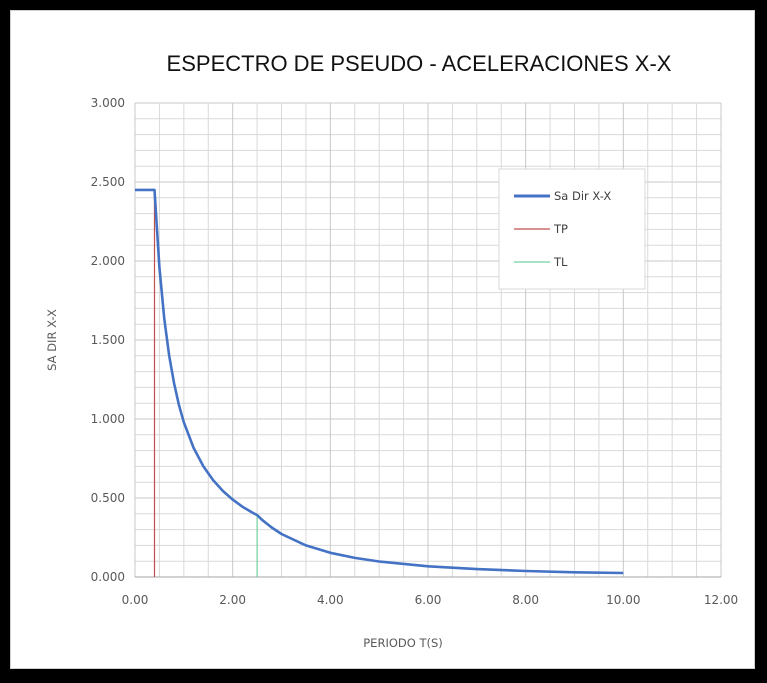 This screenshot has width=767, height=683. What do you see at coordinates (403, 643) in the screenshot?
I see `x-axis-label: PERIODO T(S)` at bounding box center [403, 643].